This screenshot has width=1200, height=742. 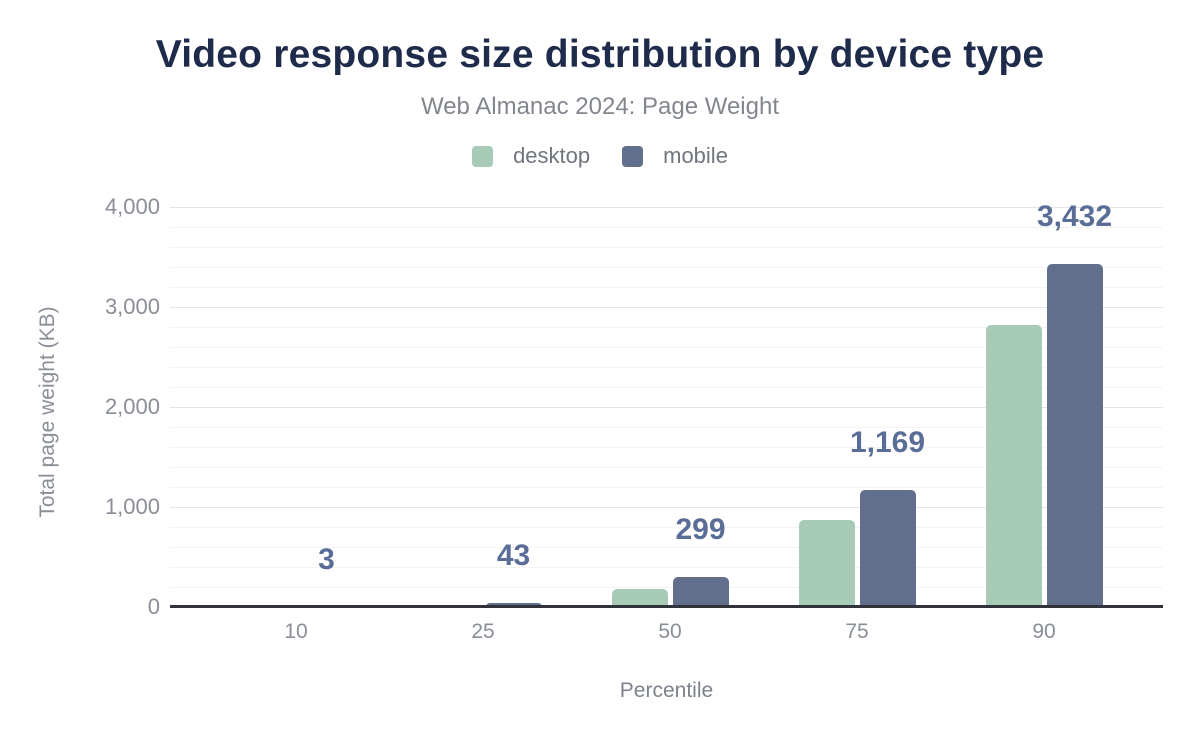 I want to click on mobile-swatch-icon, so click(x=633, y=156).